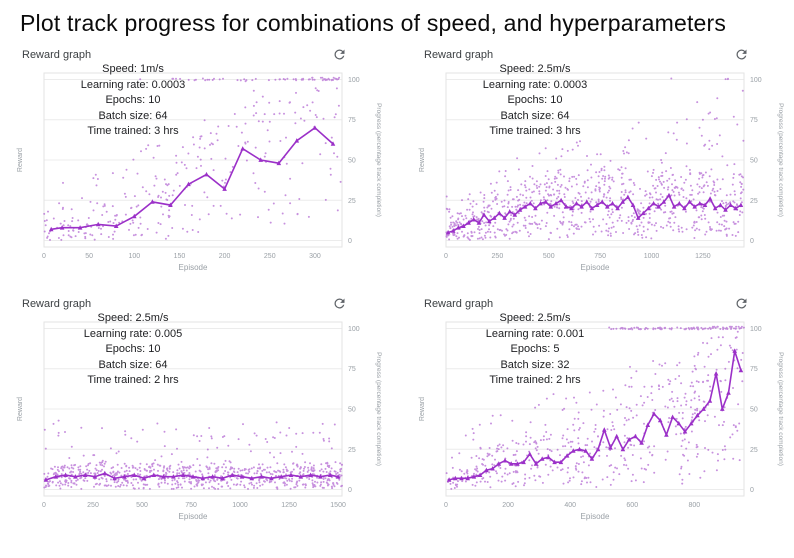  Describe the element at coordinates (134, 256) in the screenshot. I see `x-tick-label: 100` at that location.